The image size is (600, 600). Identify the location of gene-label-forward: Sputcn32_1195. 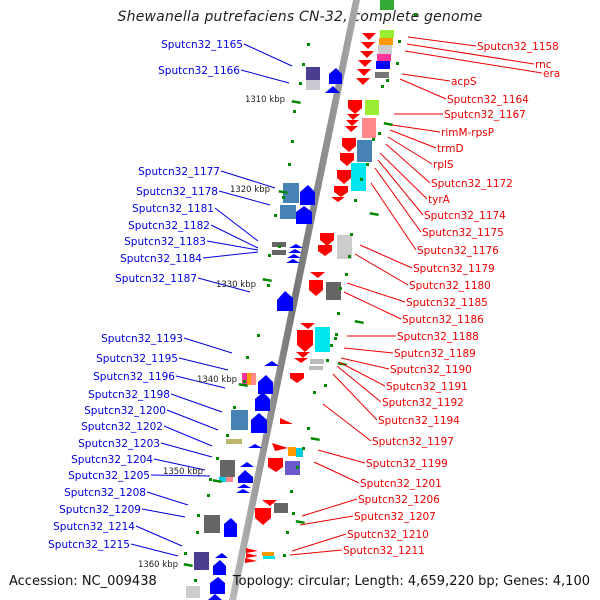
(137, 359).